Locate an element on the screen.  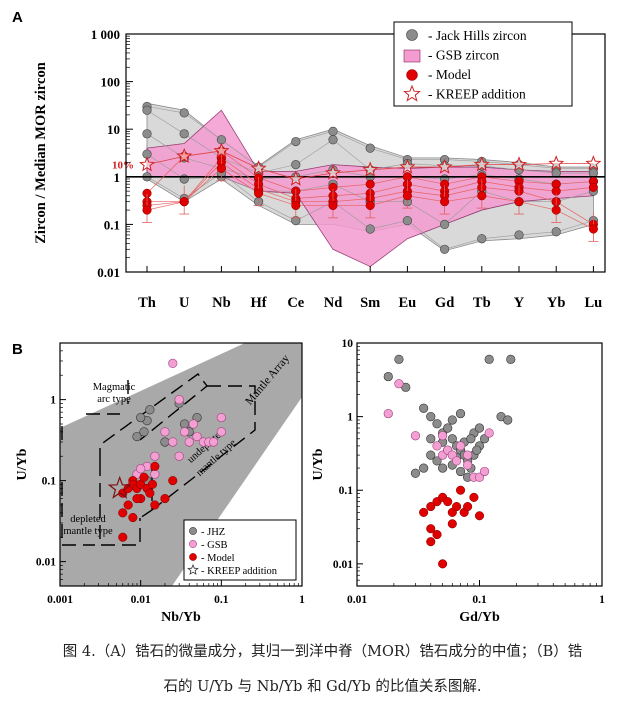
legend-label: - Jack Hills zircon is located at coordinates (477, 35).